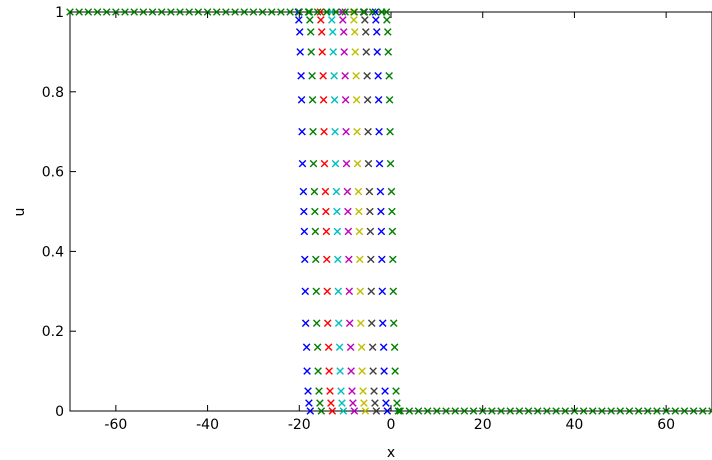 The width and height of the screenshot is (712, 460). I want to click on x-tick-label: -40, so click(207, 425).